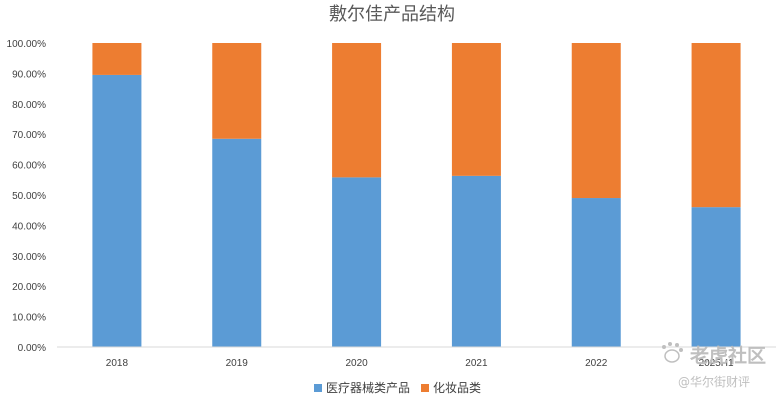  Describe the element at coordinates (728, 355) in the screenshot. I see `watermark-main-text: 老虎社区` at that location.